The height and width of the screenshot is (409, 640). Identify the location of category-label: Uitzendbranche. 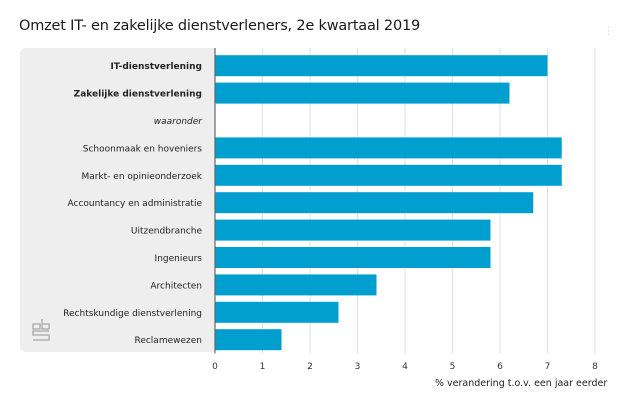
(167, 232).